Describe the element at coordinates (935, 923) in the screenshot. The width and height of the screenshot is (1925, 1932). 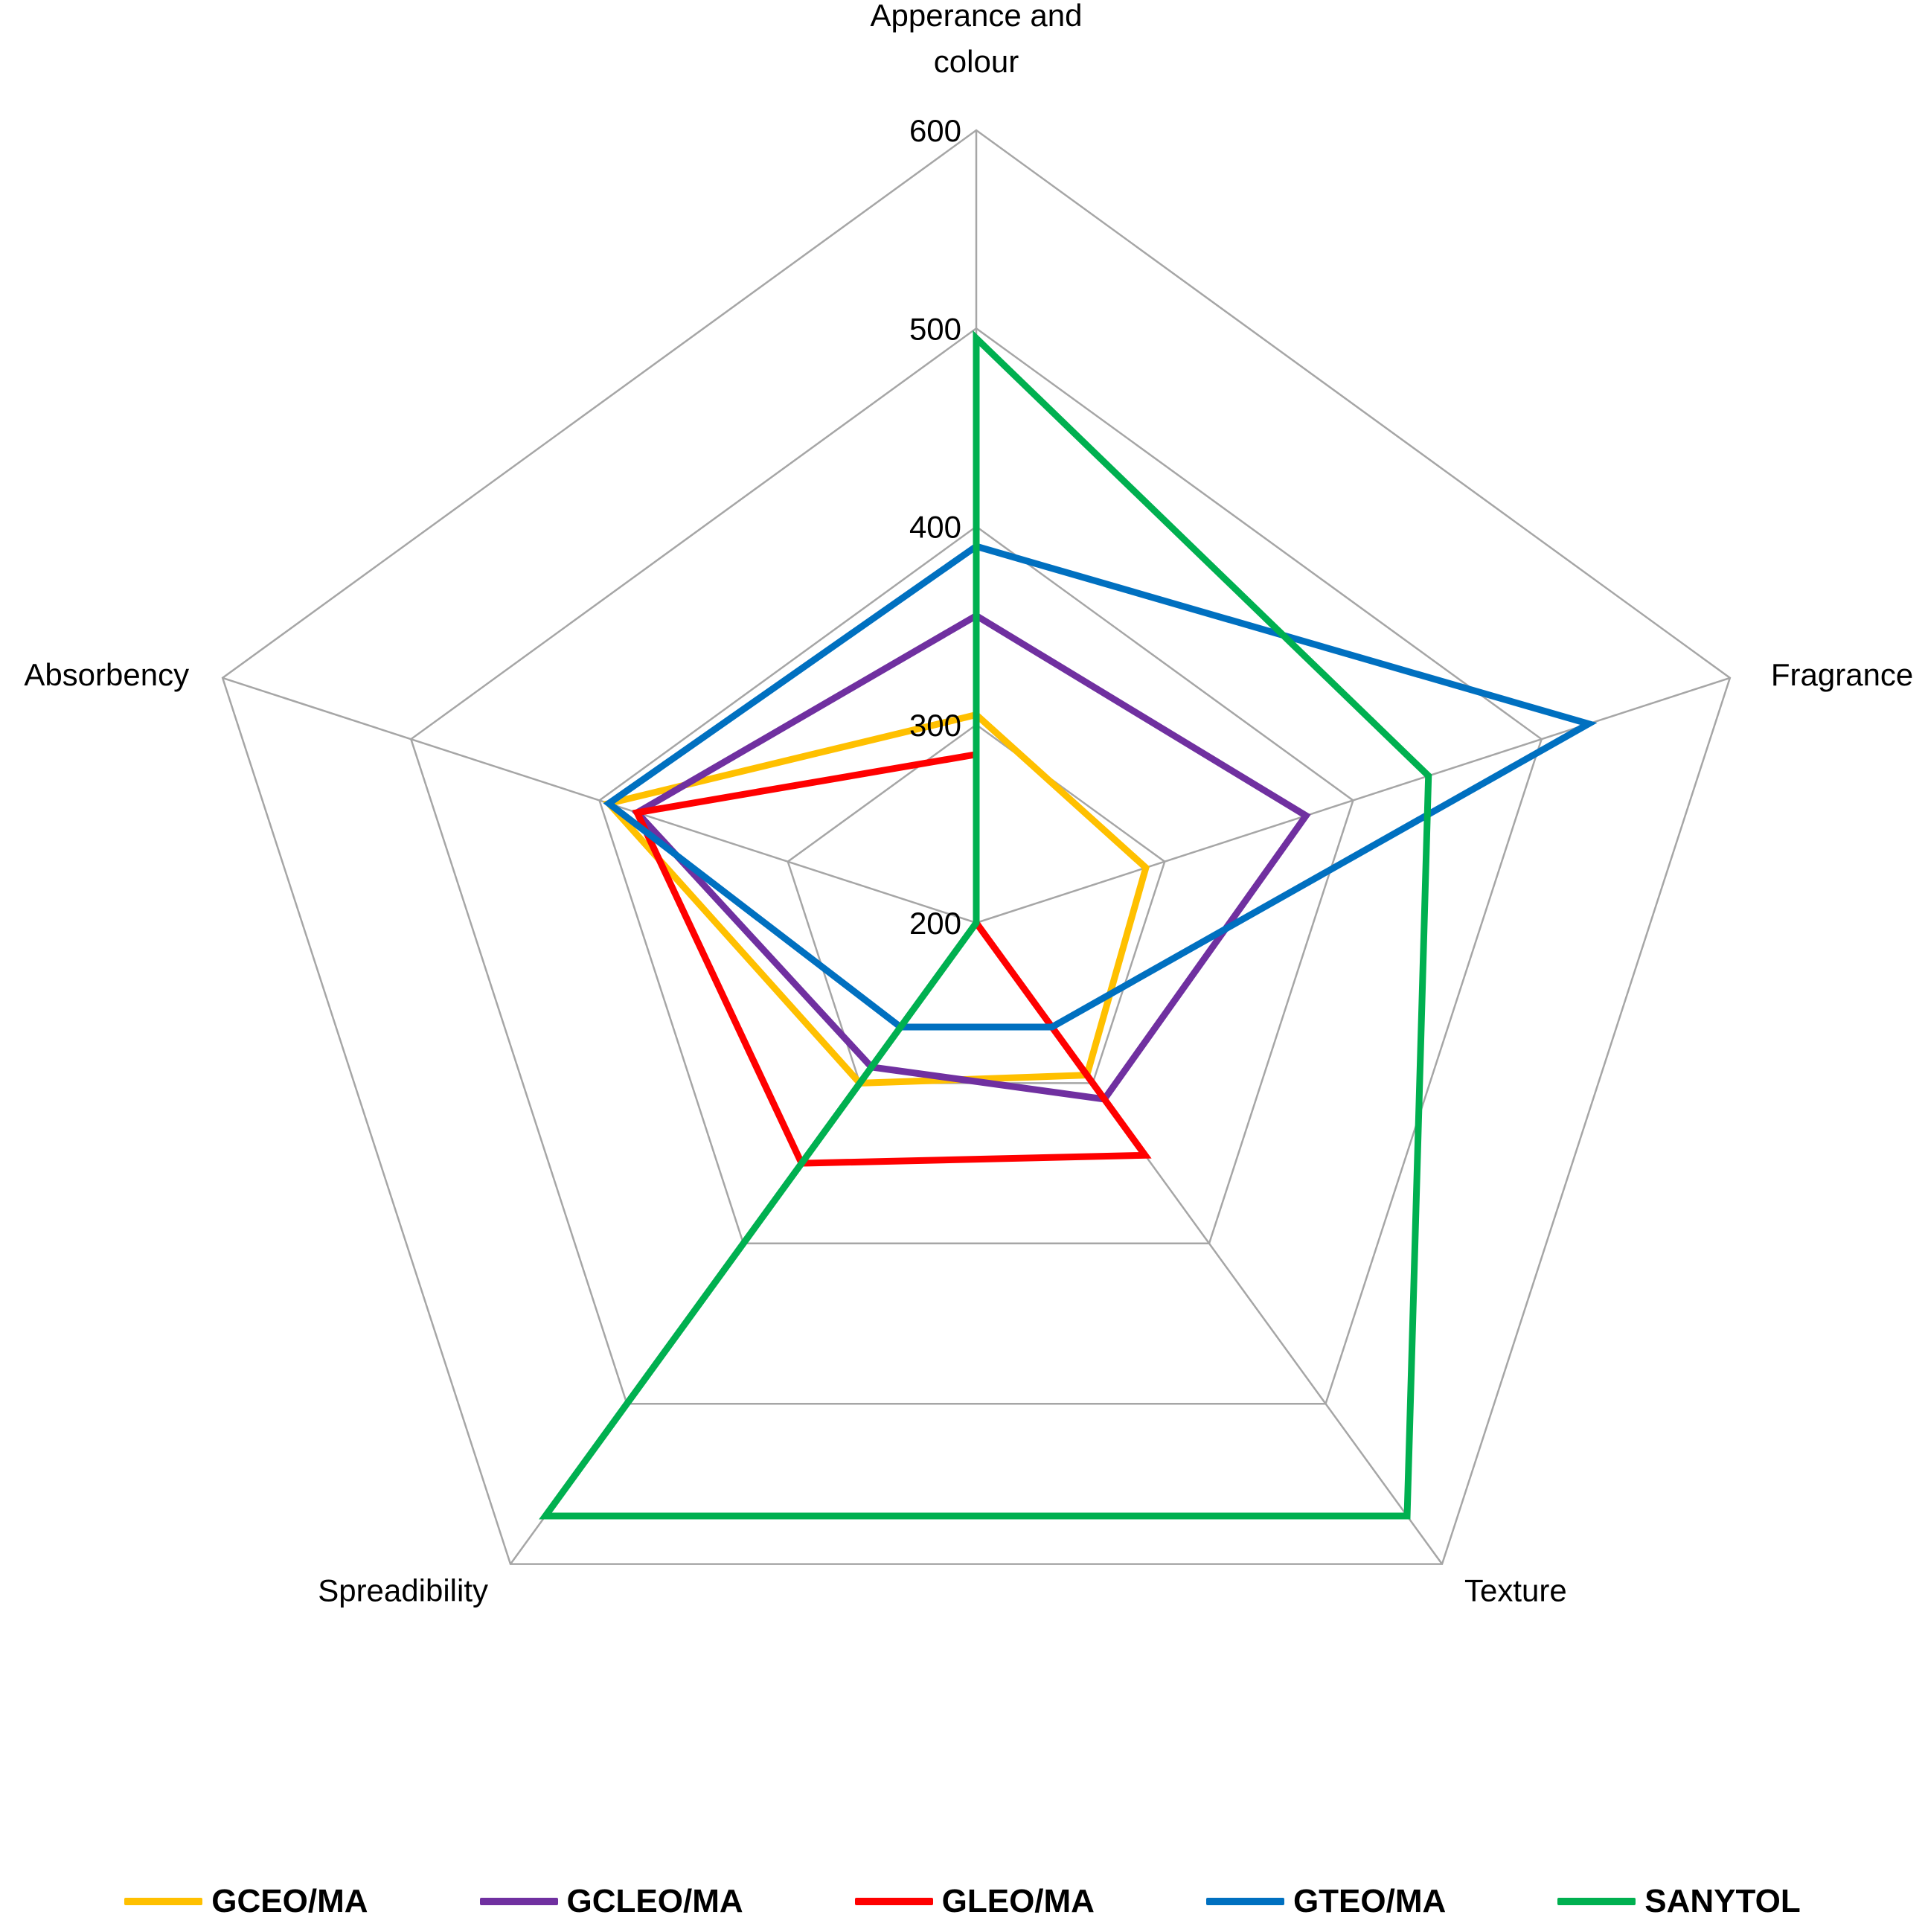
I see `tick-label: 200` at that location.